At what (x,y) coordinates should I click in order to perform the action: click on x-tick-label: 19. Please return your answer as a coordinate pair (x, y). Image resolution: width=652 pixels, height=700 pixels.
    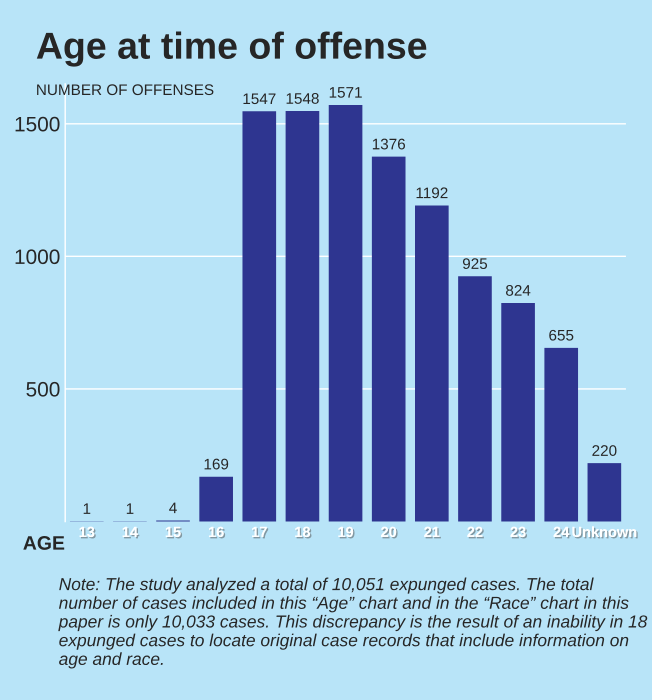
    Looking at the image, I should click on (346, 532).